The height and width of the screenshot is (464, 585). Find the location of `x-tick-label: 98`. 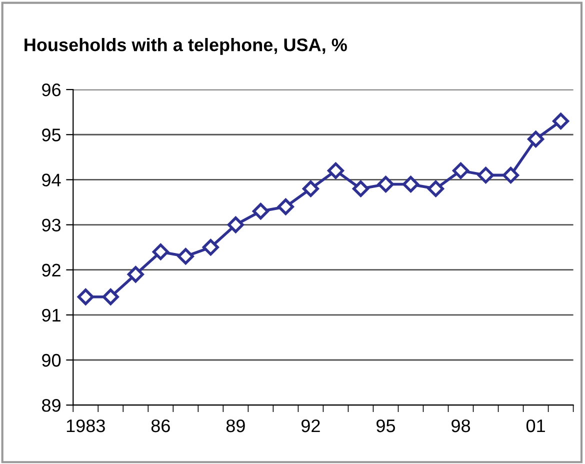

x-tick-label: 98 is located at coordinates (461, 425).